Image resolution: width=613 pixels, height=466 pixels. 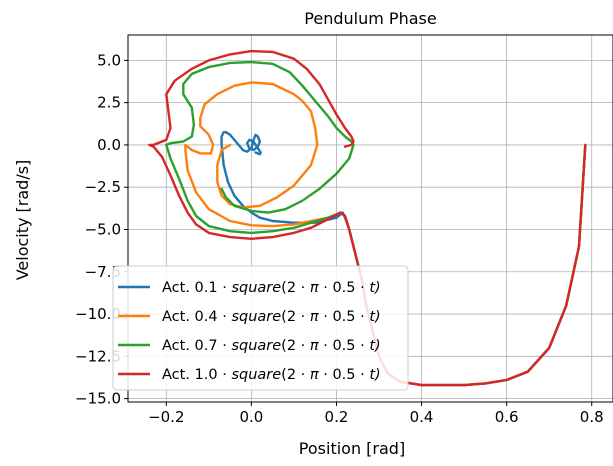 I want to click on legend-entry: Act. 0.1 · square(2 · π · 0.5 · t), so click(x=271, y=288).